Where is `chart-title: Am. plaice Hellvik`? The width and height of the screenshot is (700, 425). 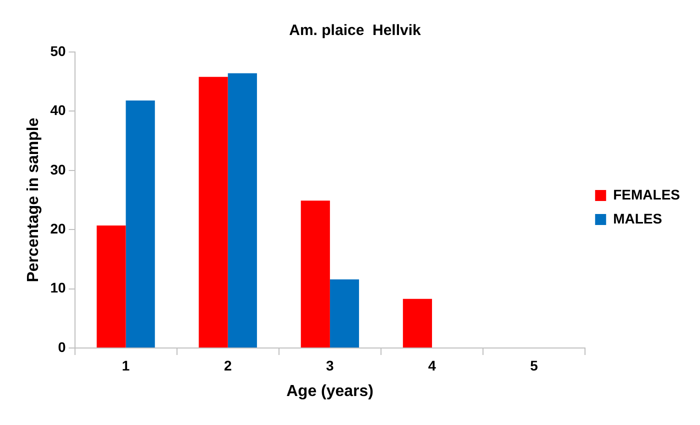
chart-title: Am. plaice Hellvik is located at coordinates (355, 31).